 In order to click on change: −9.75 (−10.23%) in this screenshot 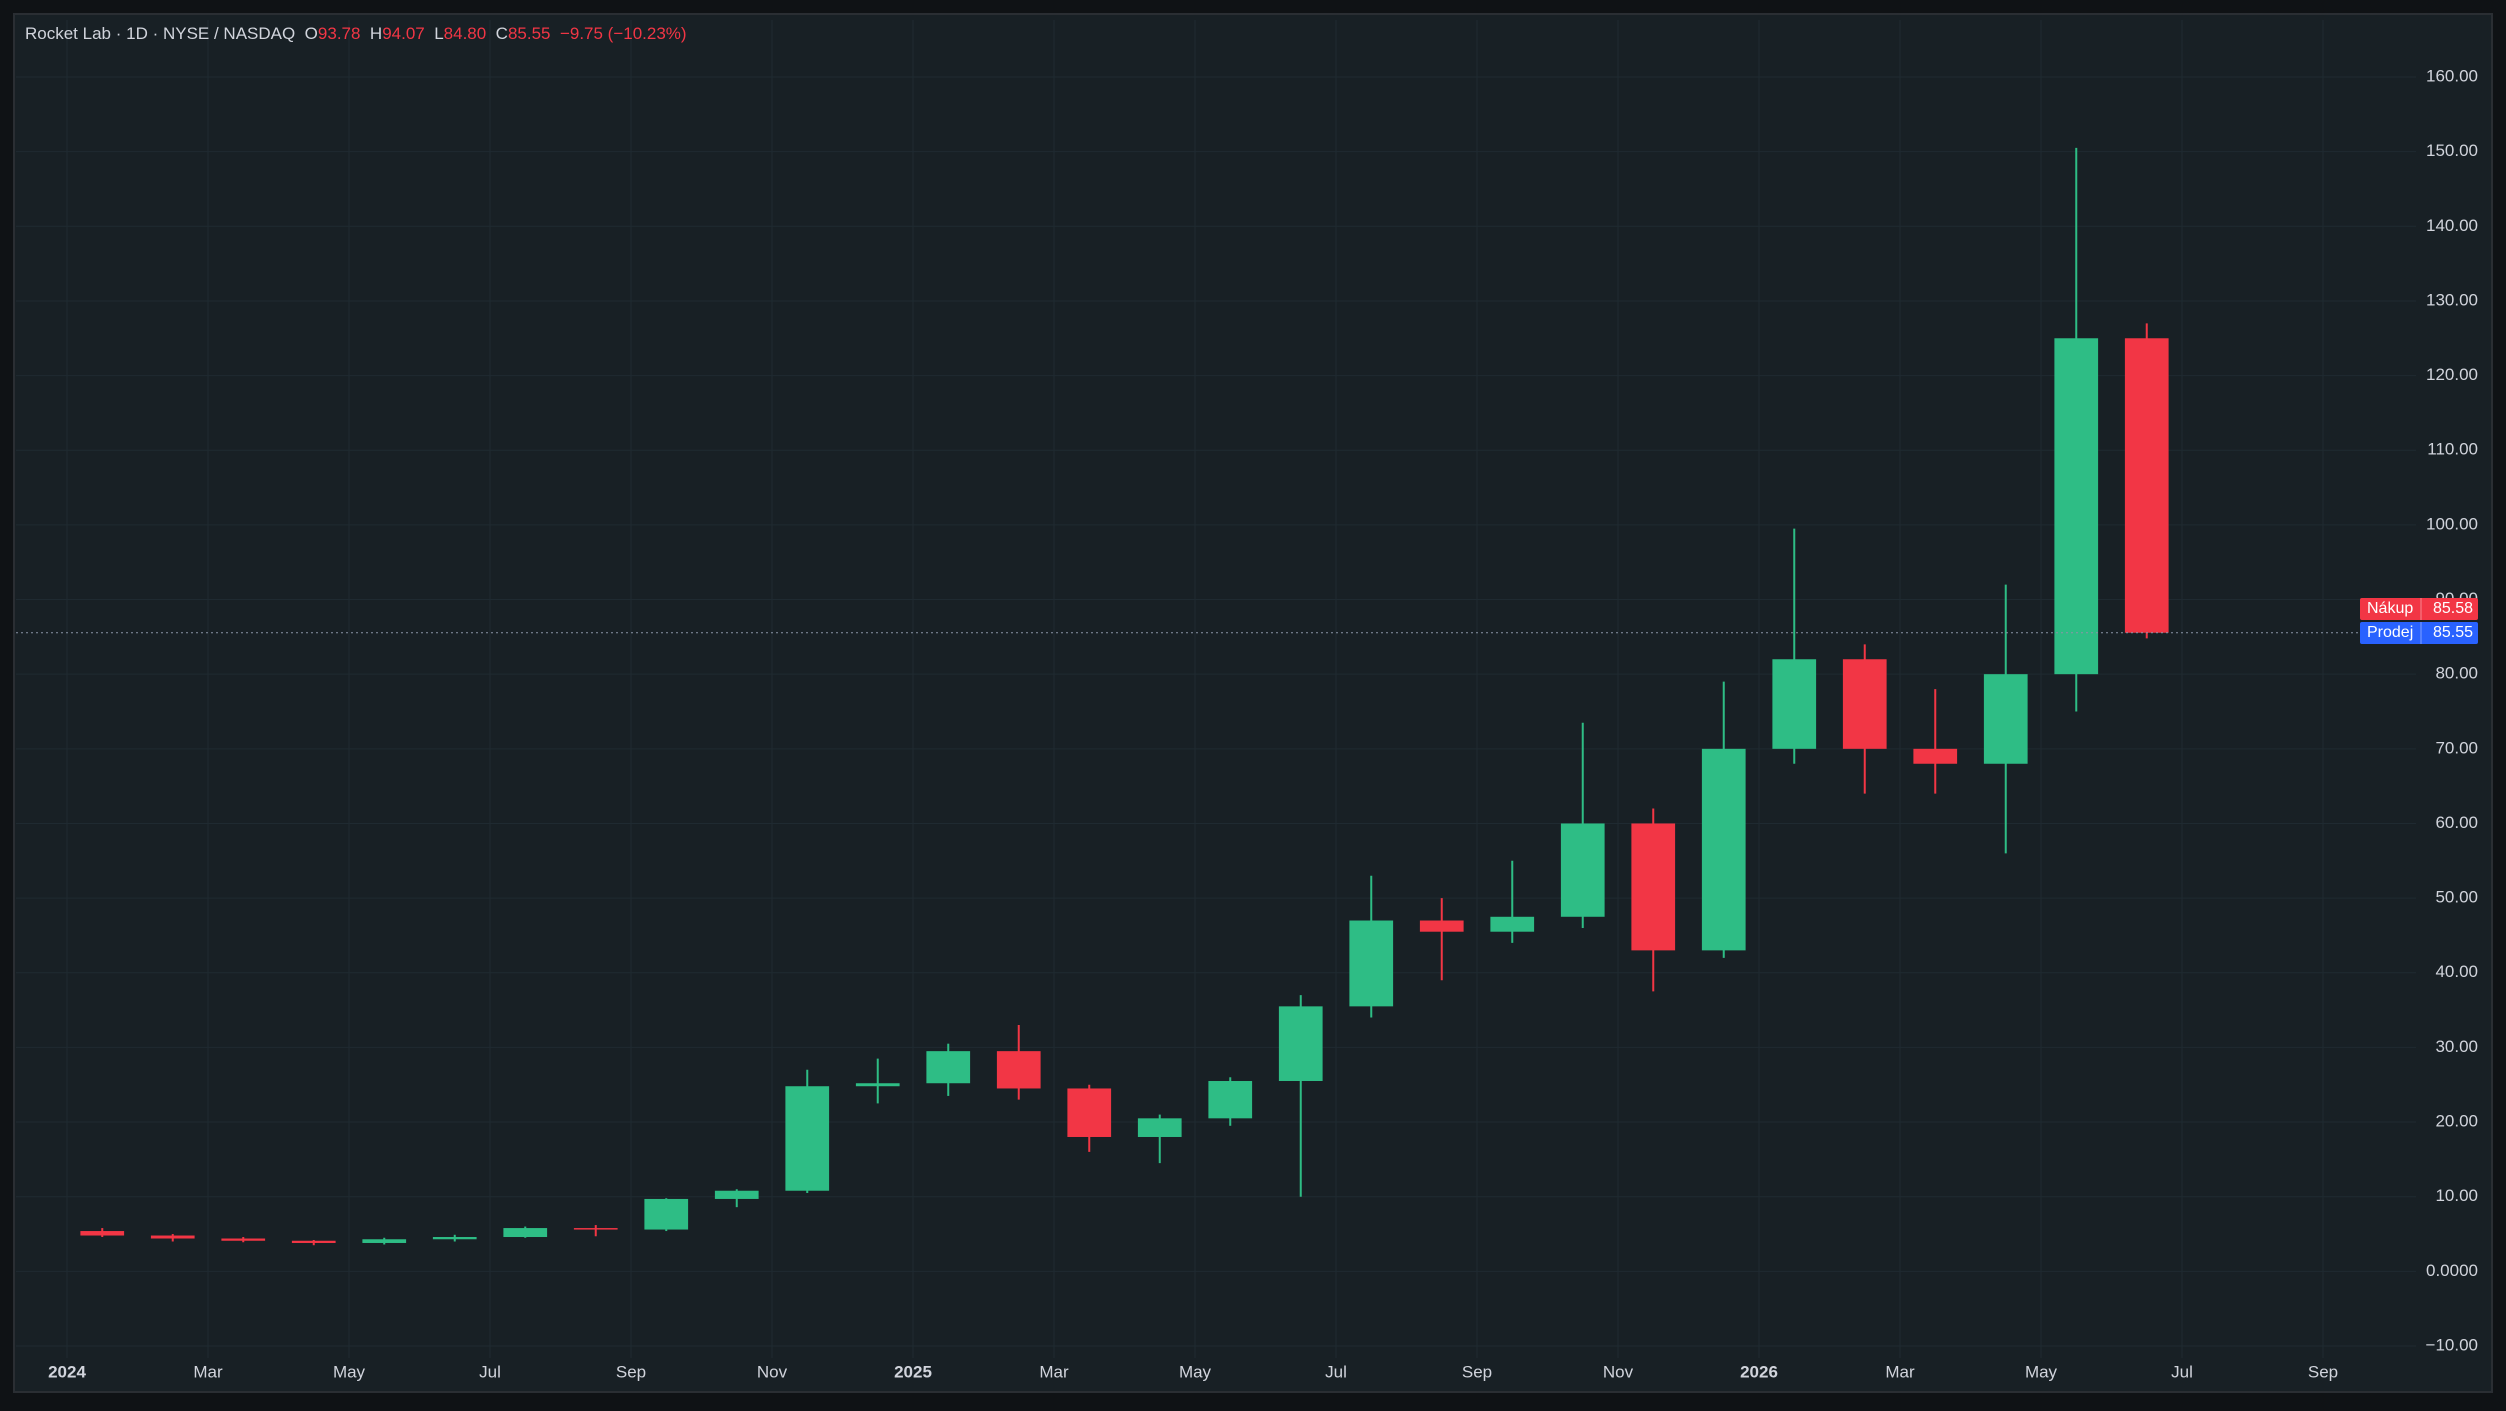, I will do `click(623, 33)`.